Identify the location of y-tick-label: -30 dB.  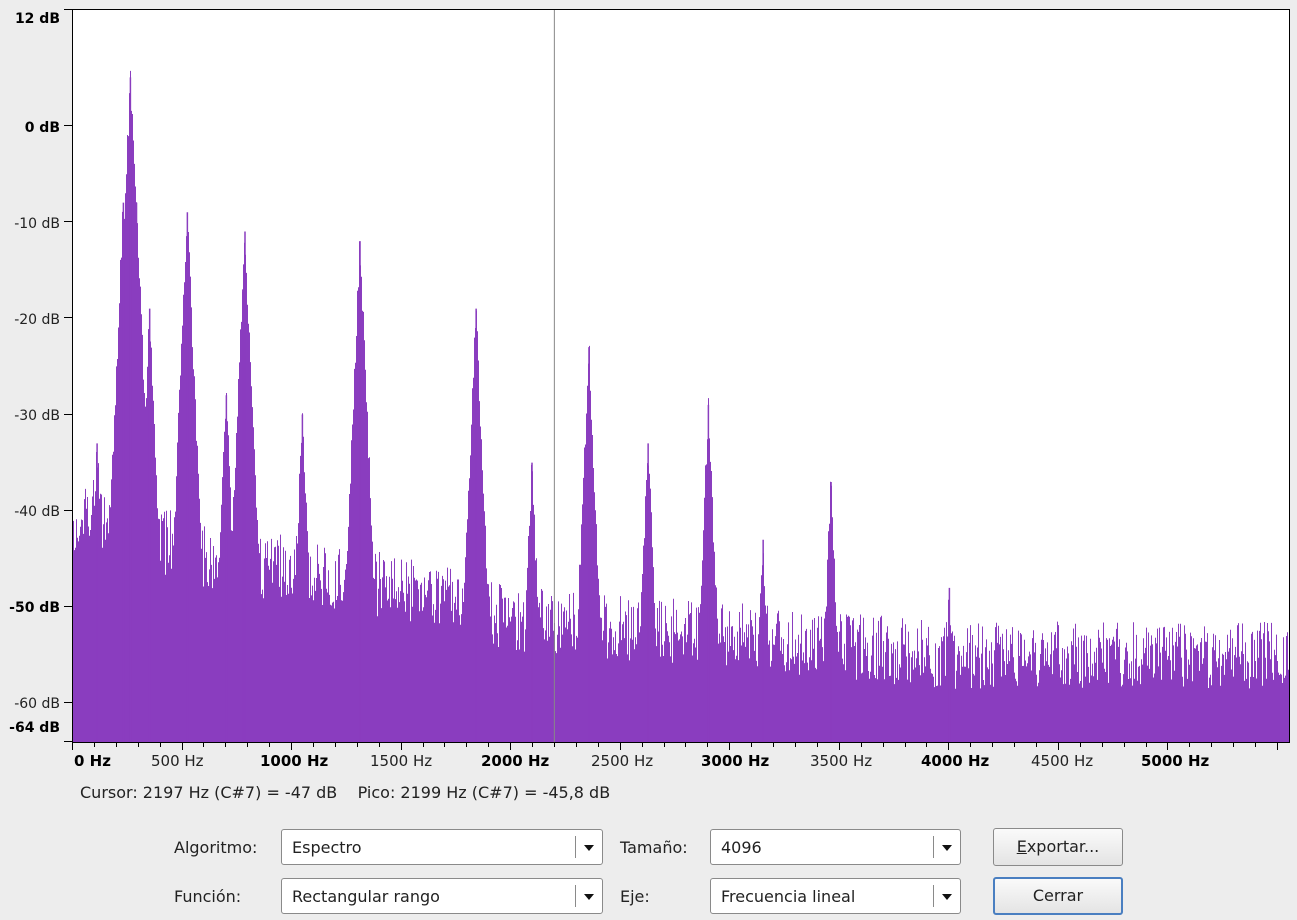
(37, 416).